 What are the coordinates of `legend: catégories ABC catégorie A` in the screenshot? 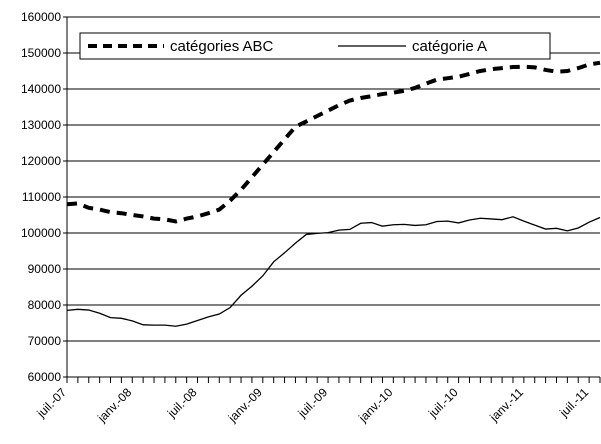 It's located at (315, 46).